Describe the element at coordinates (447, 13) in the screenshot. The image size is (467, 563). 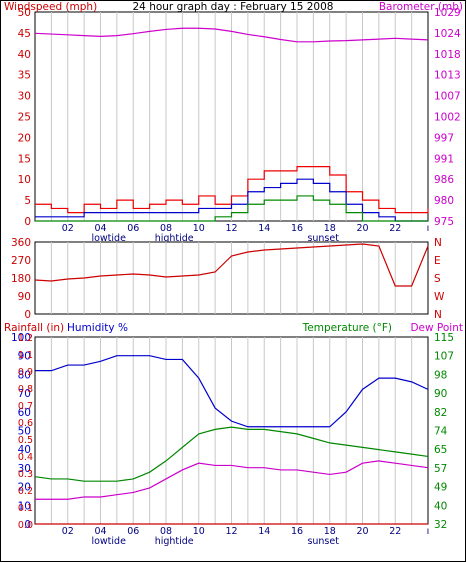
I see `y-right-tick-label: 1029` at that location.